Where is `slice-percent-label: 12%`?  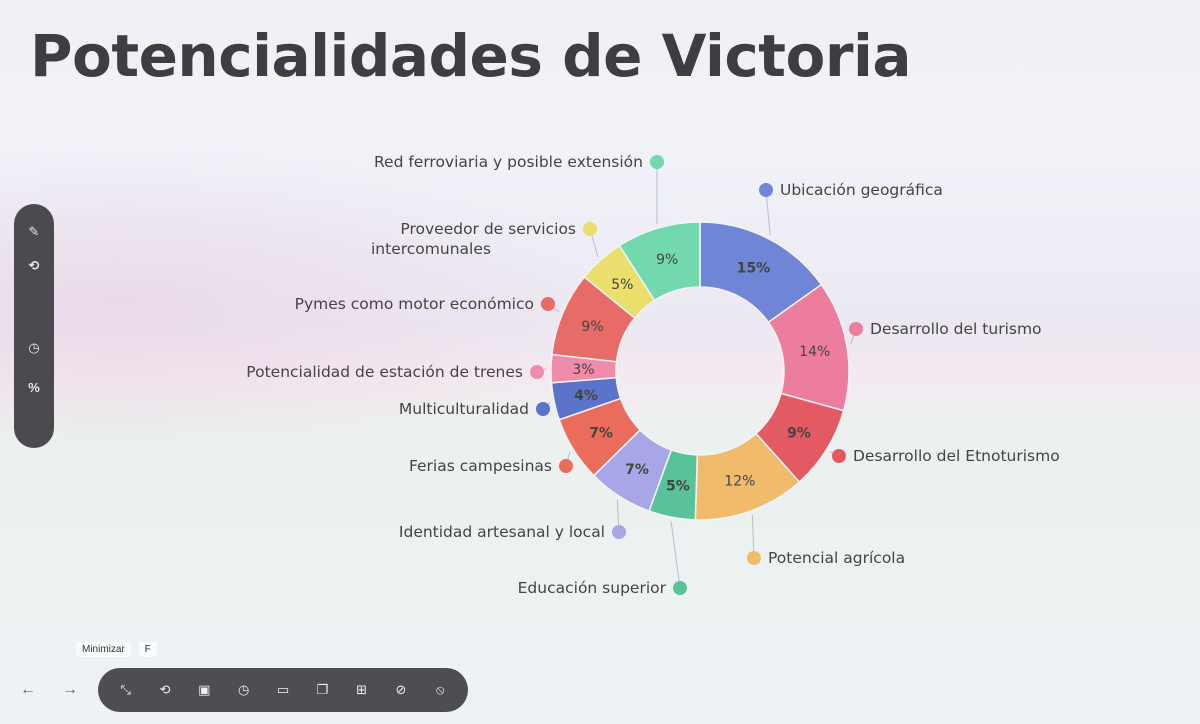 slice-percent-label: 12% is located at coordinates (739, 481).